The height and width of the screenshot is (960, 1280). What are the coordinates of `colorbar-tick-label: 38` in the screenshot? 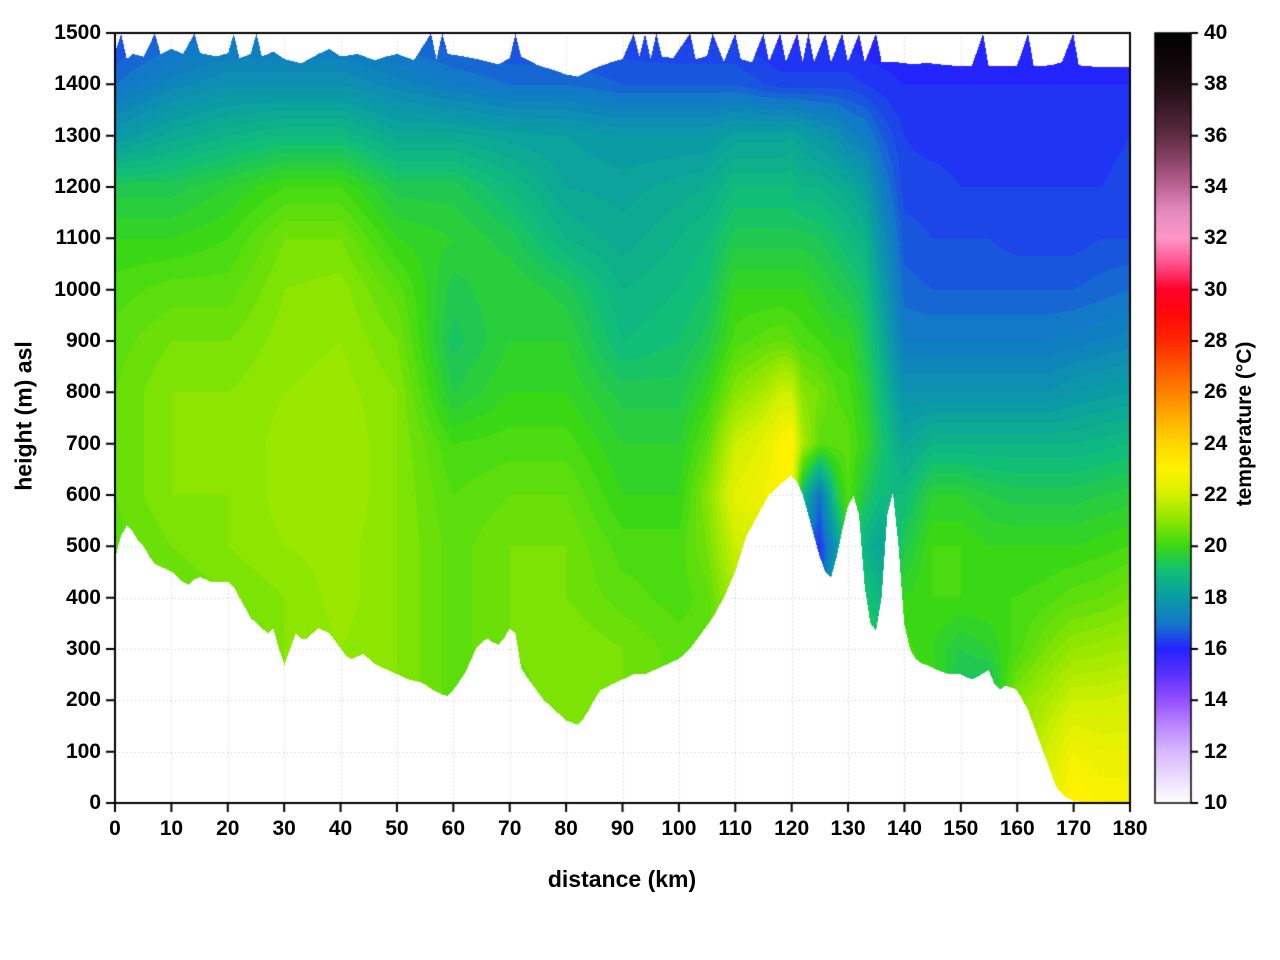 It's located at (1216, 84).